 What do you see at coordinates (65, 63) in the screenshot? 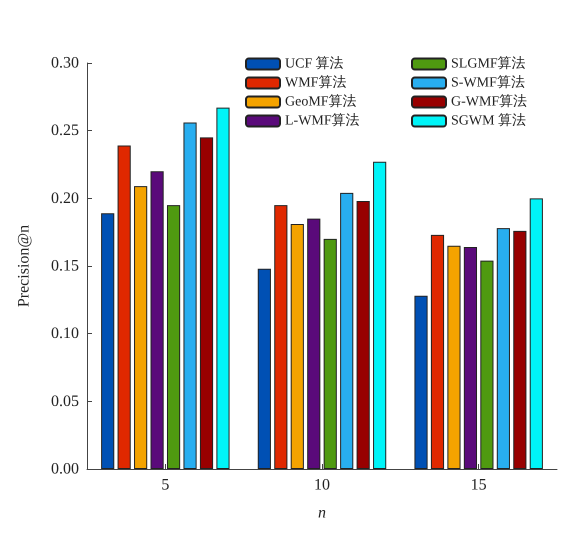
I see `y-tick-label: 0.30` at bounding box center [65, 63].